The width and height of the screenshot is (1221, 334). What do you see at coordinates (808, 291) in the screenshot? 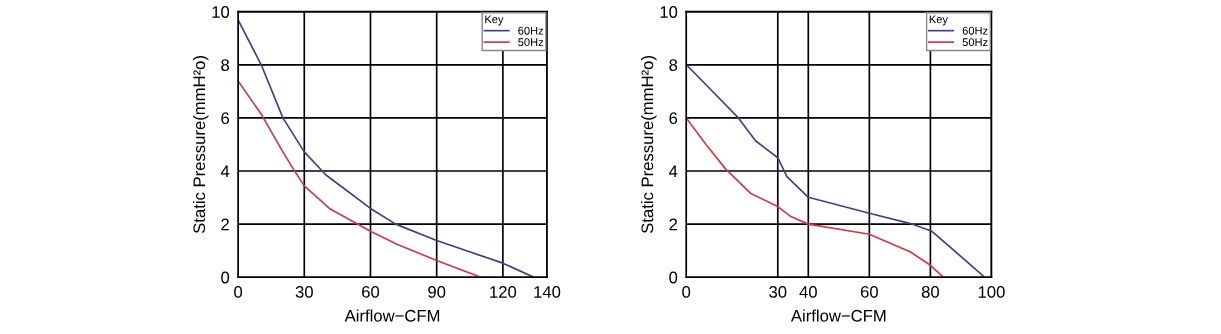
I see `x-tick-label: 40` at bounding box center [808, 291].